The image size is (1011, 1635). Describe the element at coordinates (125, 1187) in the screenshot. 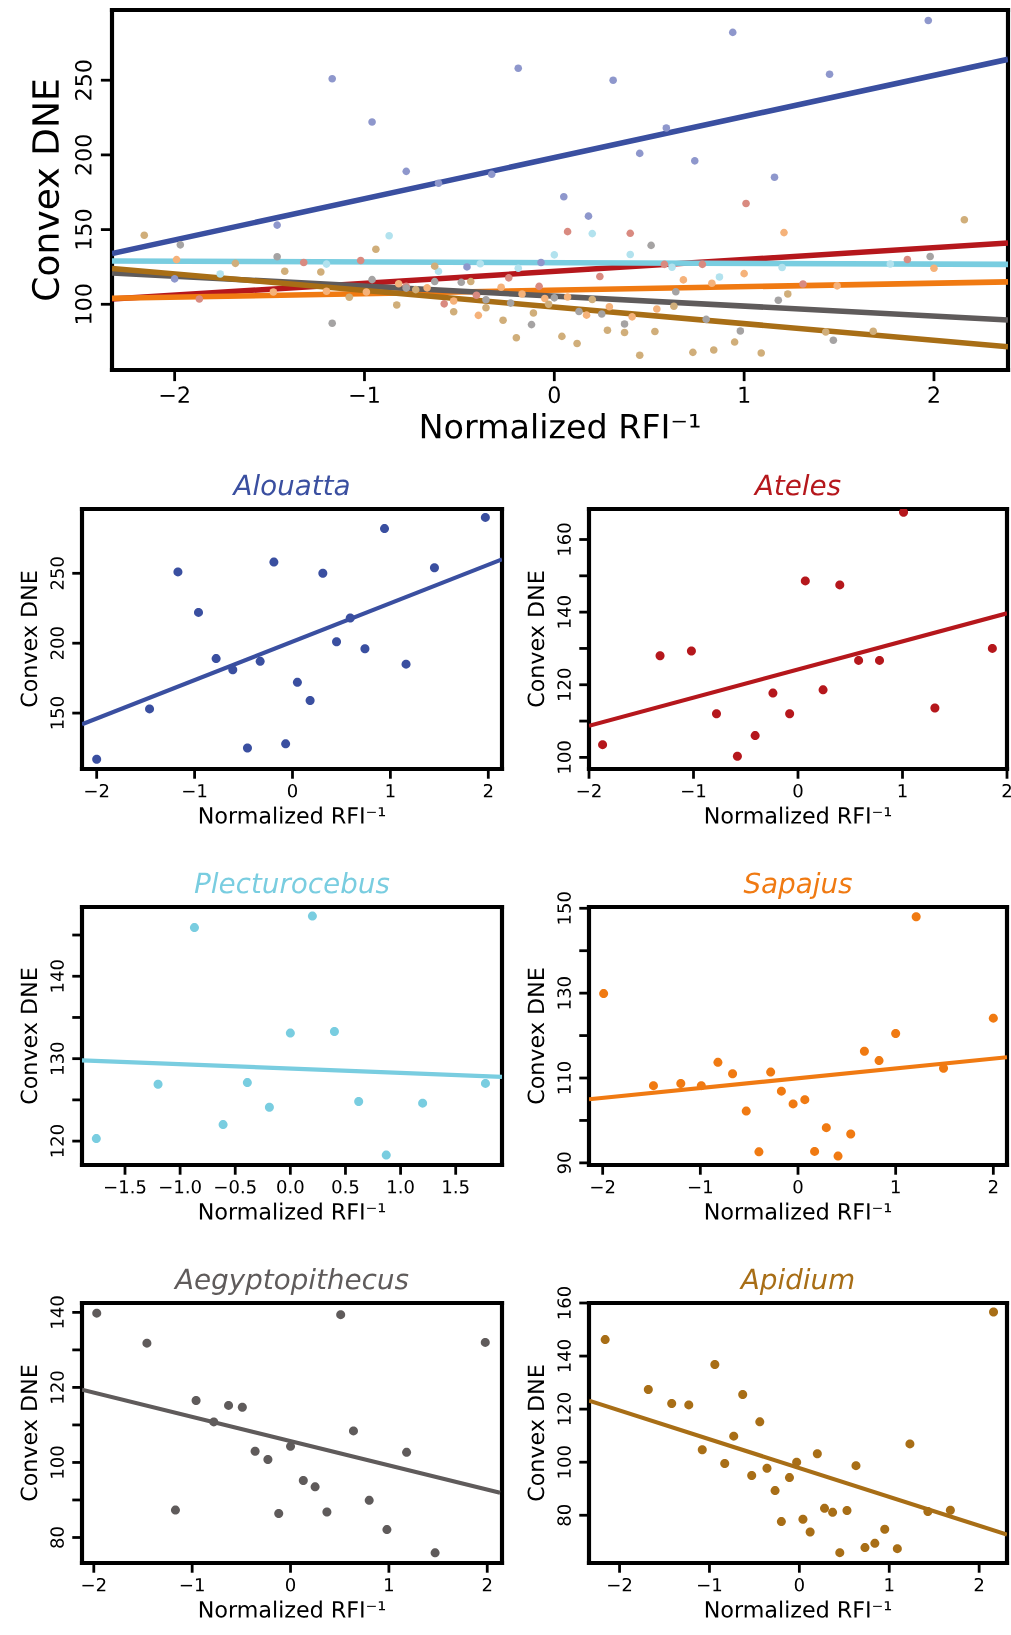

I see `x-tick-label: −1.5` at that location.